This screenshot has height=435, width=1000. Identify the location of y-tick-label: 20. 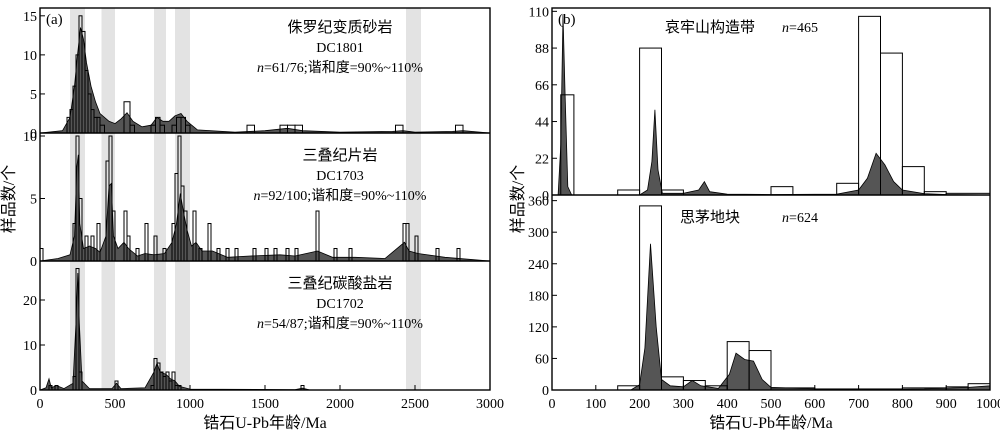
(30, 301).